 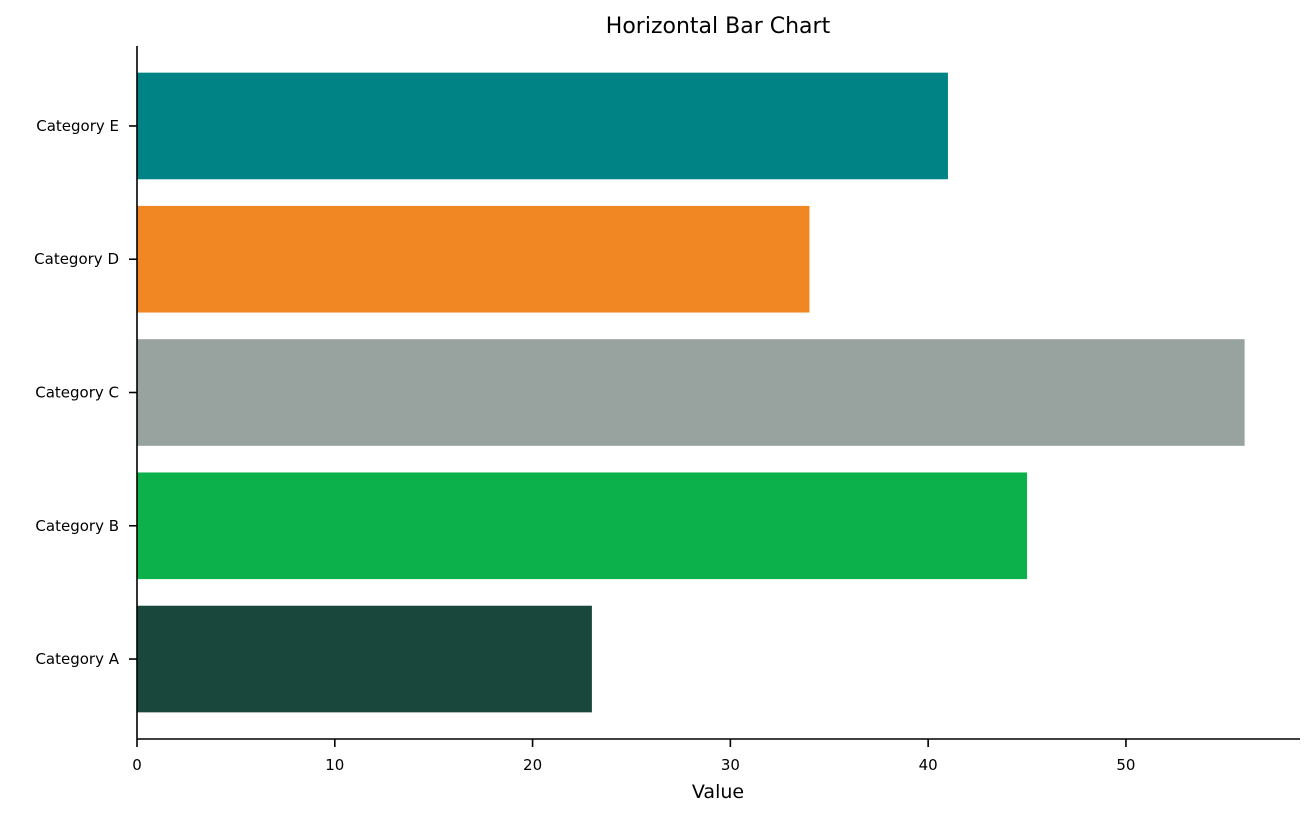 I want to click on y-tick-label: Category B, so click(x=77, y=526).